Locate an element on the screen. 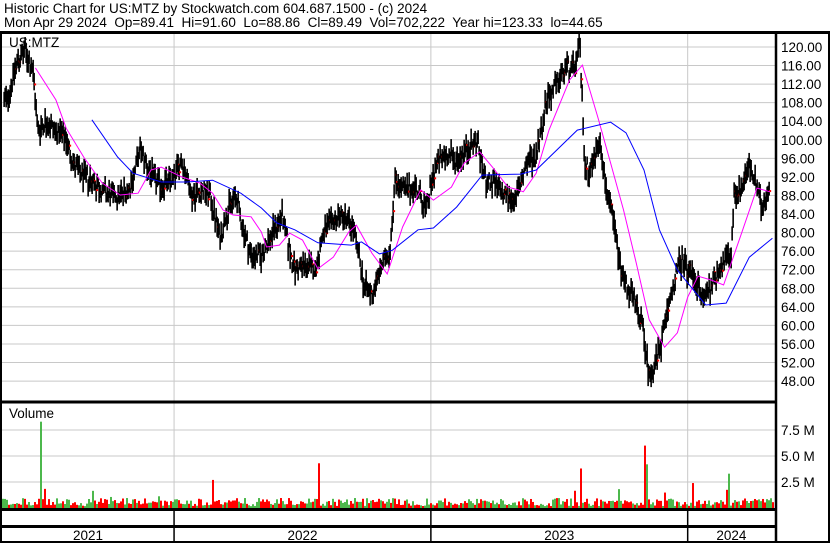  date-axis: 2021 2022 2023 2024 is located at coordinates (410, 535).